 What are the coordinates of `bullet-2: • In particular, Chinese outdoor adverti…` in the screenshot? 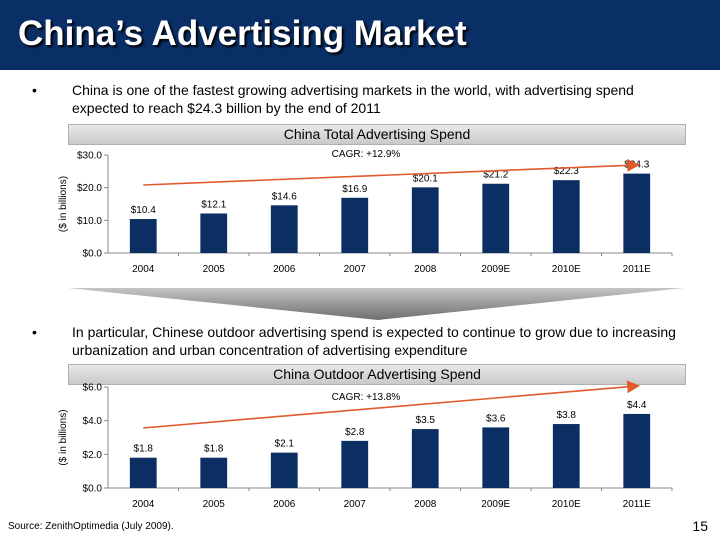 It's located at (363, 341).